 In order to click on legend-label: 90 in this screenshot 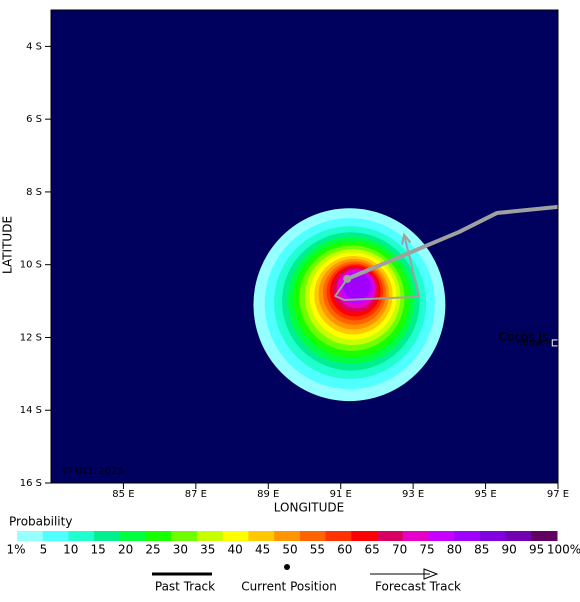, I will do `click(509, 550)`.